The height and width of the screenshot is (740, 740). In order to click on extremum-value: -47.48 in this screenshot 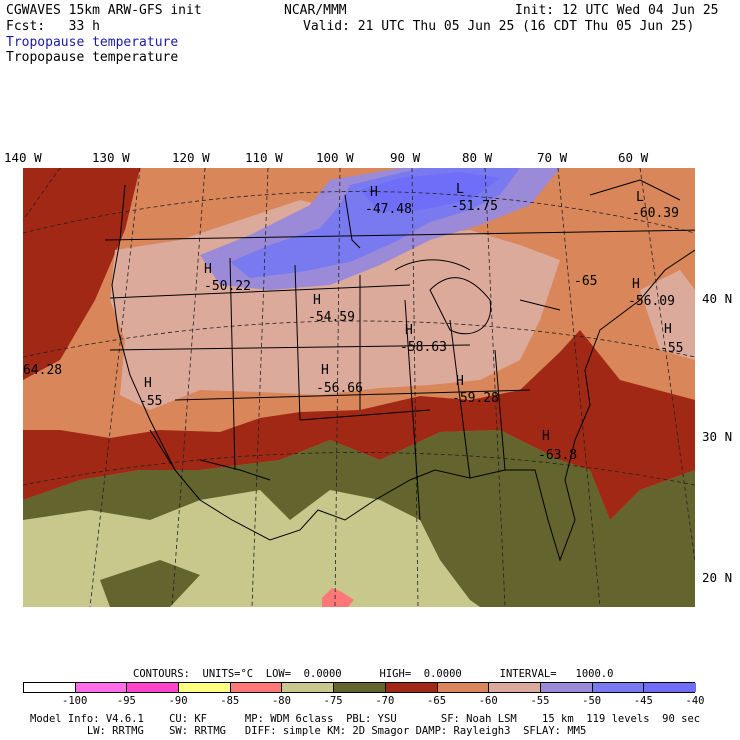, I will do `click(388, 209)`.